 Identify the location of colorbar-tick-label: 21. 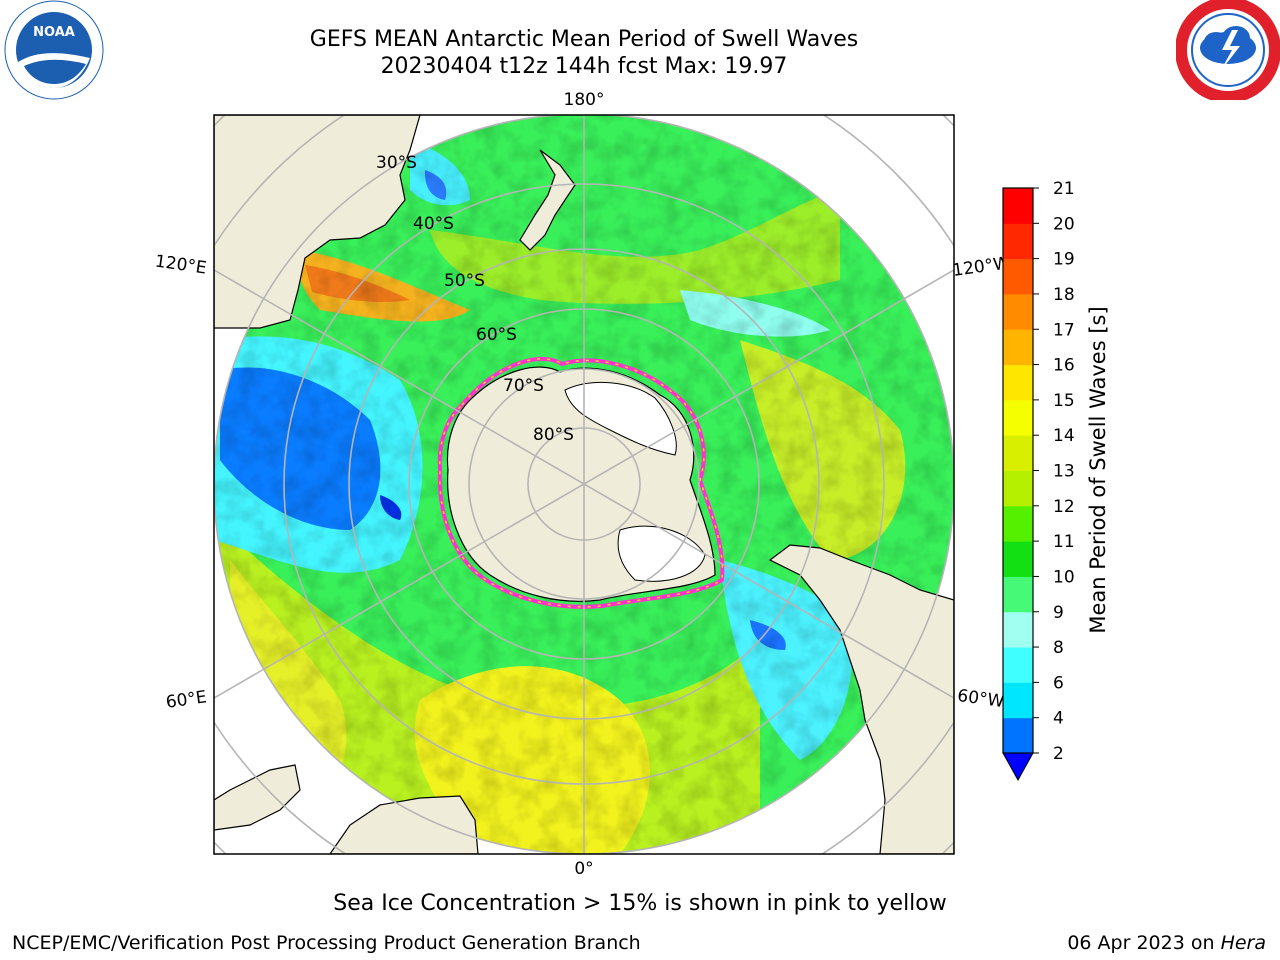
(1064, 189).